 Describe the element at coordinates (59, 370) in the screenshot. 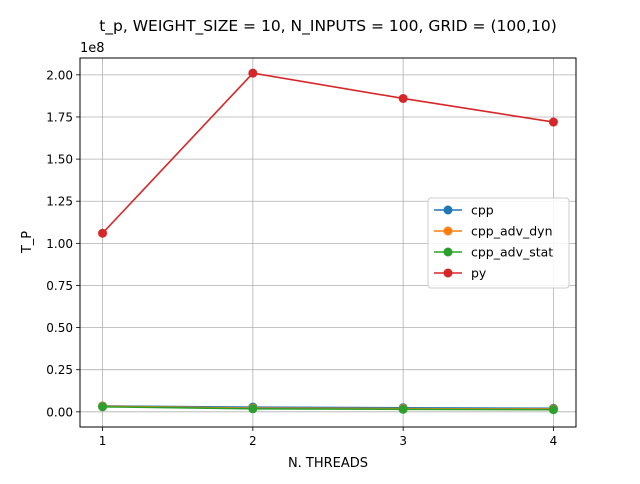

I see `y-tick-label-1: 0.25` at that location.